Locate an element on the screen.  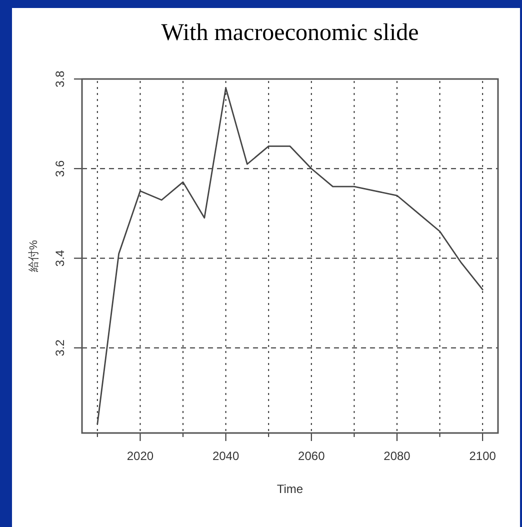
chart-title: With macroeconomic slide is located at coordinates (290, 33).